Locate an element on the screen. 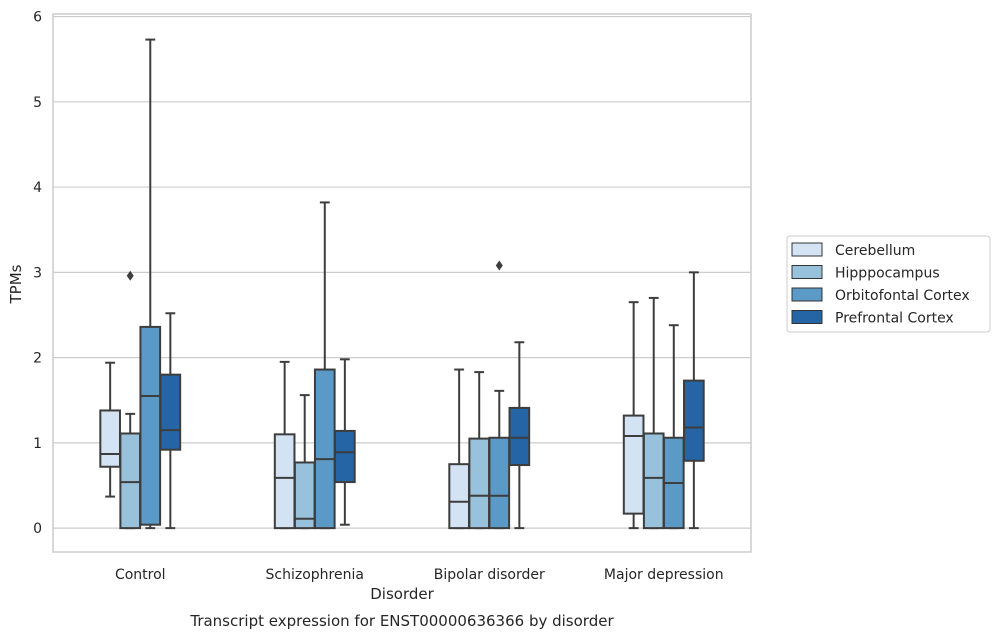 The image size is (999, 639). legend-label: Orbitofontal Cortex is located at coordinates (902, 296).